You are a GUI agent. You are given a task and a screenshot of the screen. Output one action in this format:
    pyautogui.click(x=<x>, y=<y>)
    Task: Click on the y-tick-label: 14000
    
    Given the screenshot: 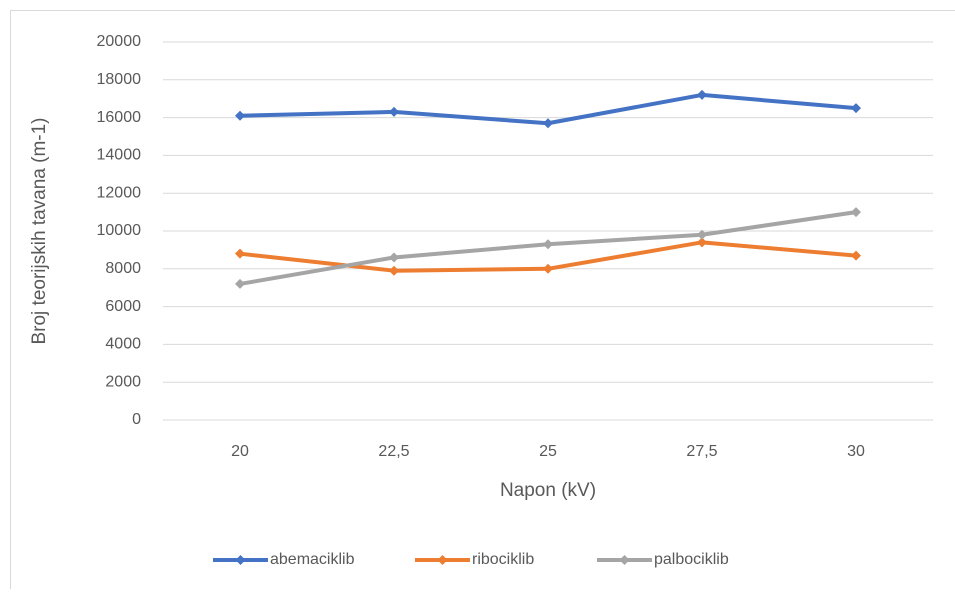 What is the action you would take?
    pyautogui.click(x=119, y=155)
    